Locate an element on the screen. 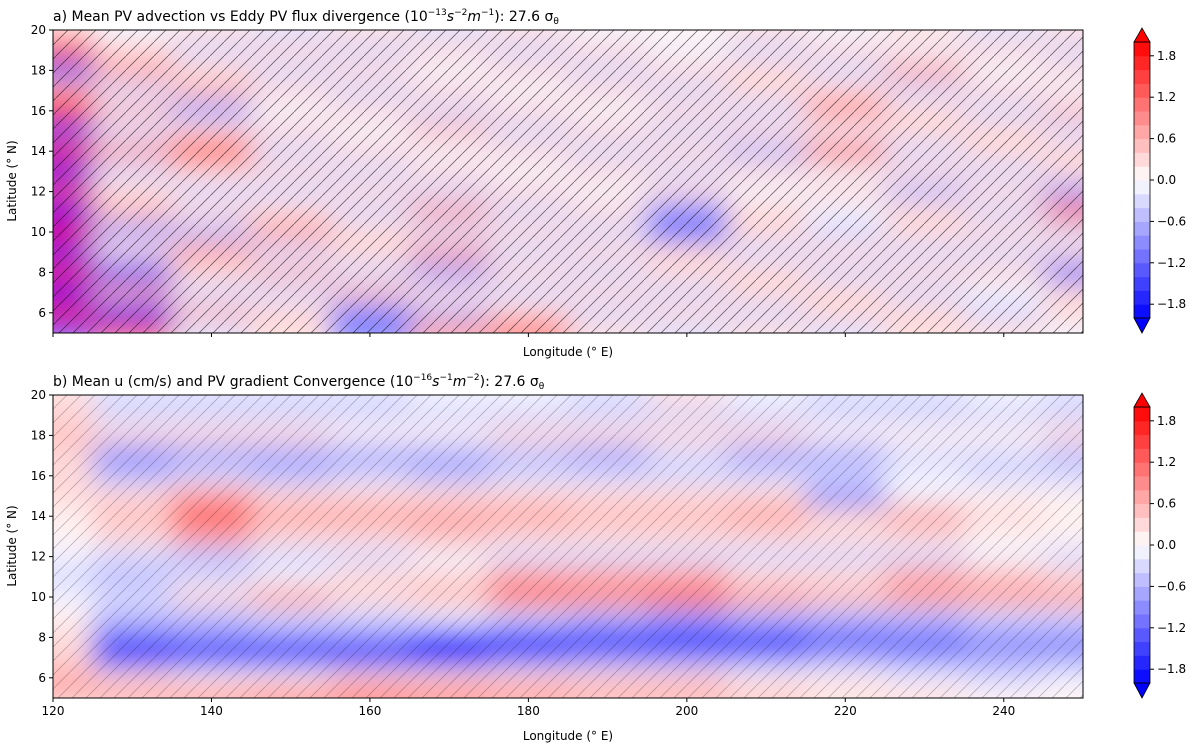 This screenshot has width=1200, height=750. x-tick-label: 220 is located at coordinates (845, 711).